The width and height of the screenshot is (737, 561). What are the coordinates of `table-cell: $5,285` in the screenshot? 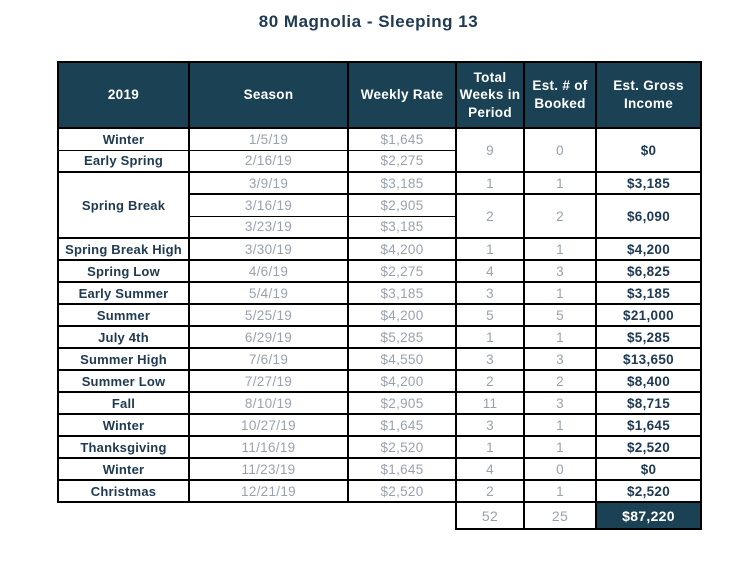 It's located at (648, 337).